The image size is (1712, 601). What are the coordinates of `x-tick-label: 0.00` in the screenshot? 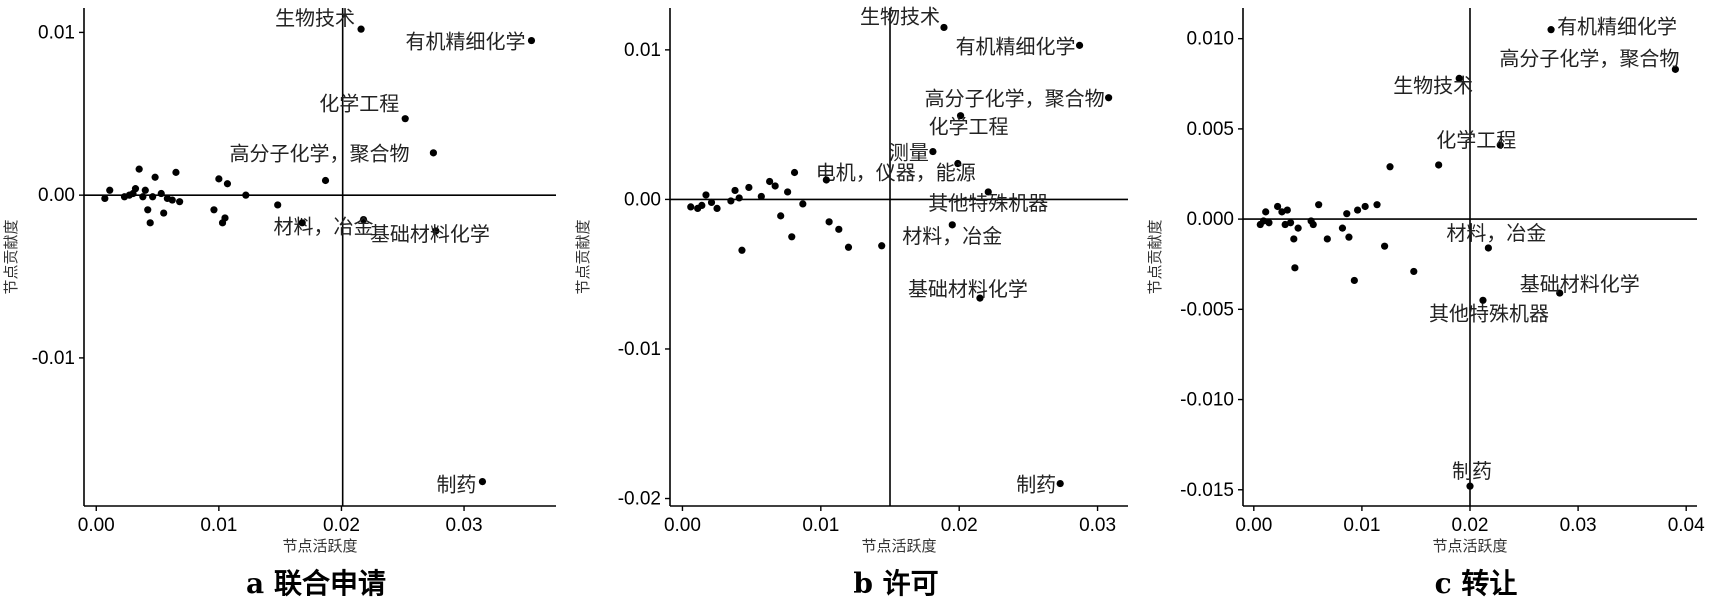 It's located at (682, 525).